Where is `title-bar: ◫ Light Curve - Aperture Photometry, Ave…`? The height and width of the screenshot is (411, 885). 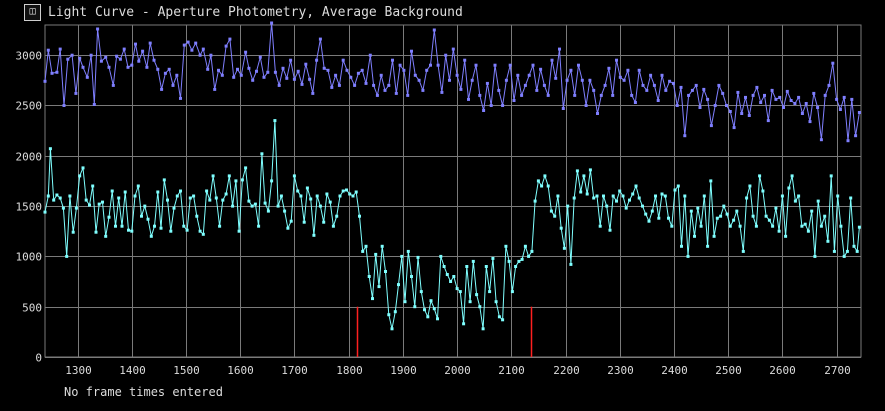
title-bar: ◫ Light Curve - Aperture Photometry, Ave… is located at coordinates (442, 12).